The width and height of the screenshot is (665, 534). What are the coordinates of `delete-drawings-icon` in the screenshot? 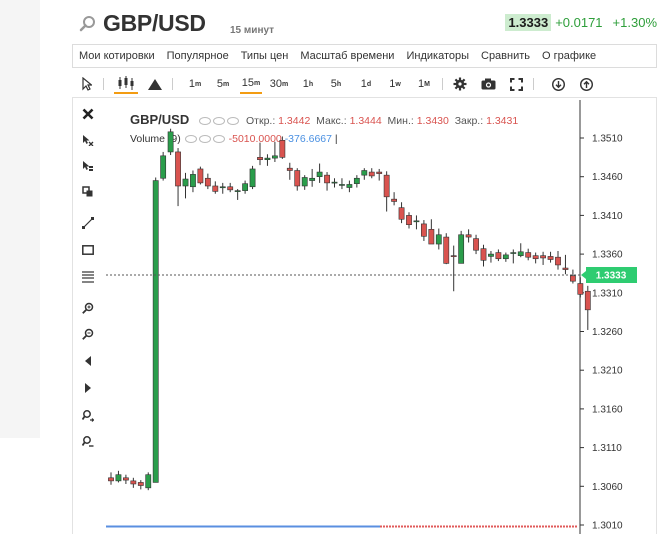 It's located at (88, 140).